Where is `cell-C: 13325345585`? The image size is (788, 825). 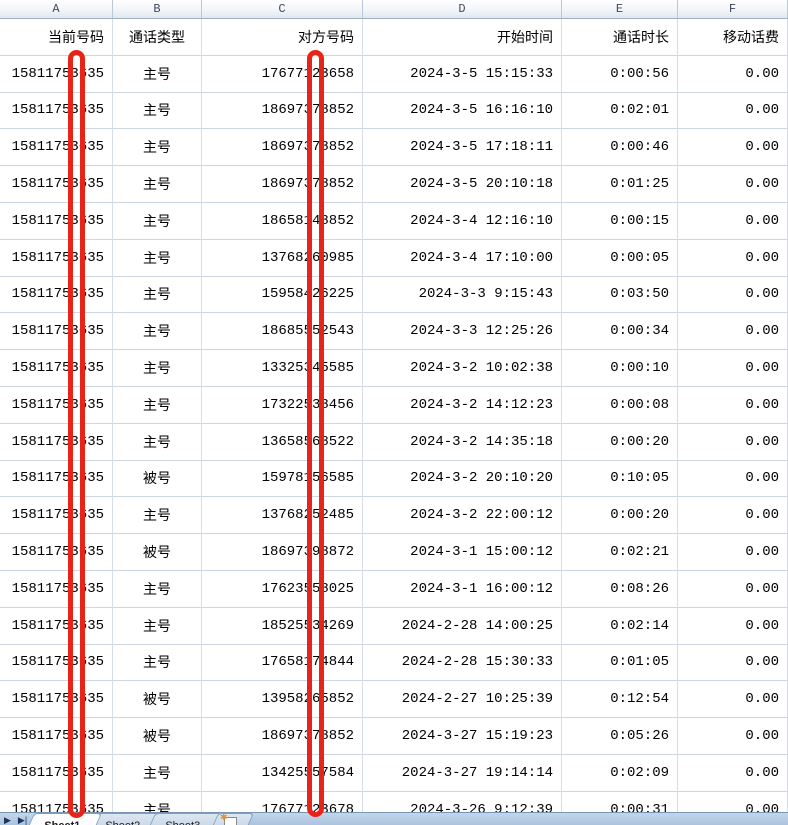
cell-C: 13325345585 is located at coordinates (282, 368).